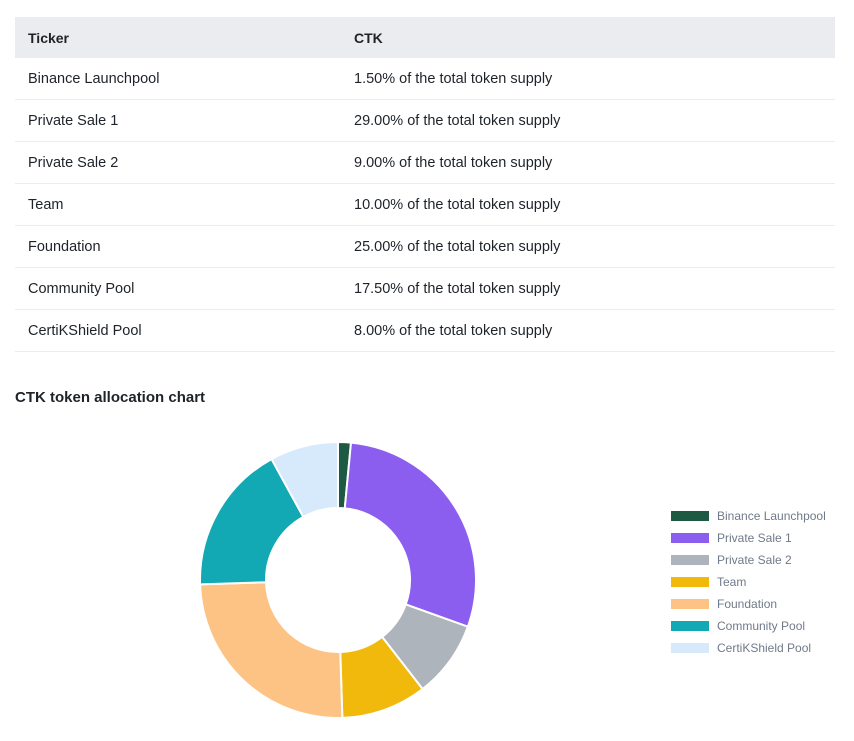 This screenshot has height=741, width=854. I want to click on legend-item: Private Sale 1, so click(748, 538).